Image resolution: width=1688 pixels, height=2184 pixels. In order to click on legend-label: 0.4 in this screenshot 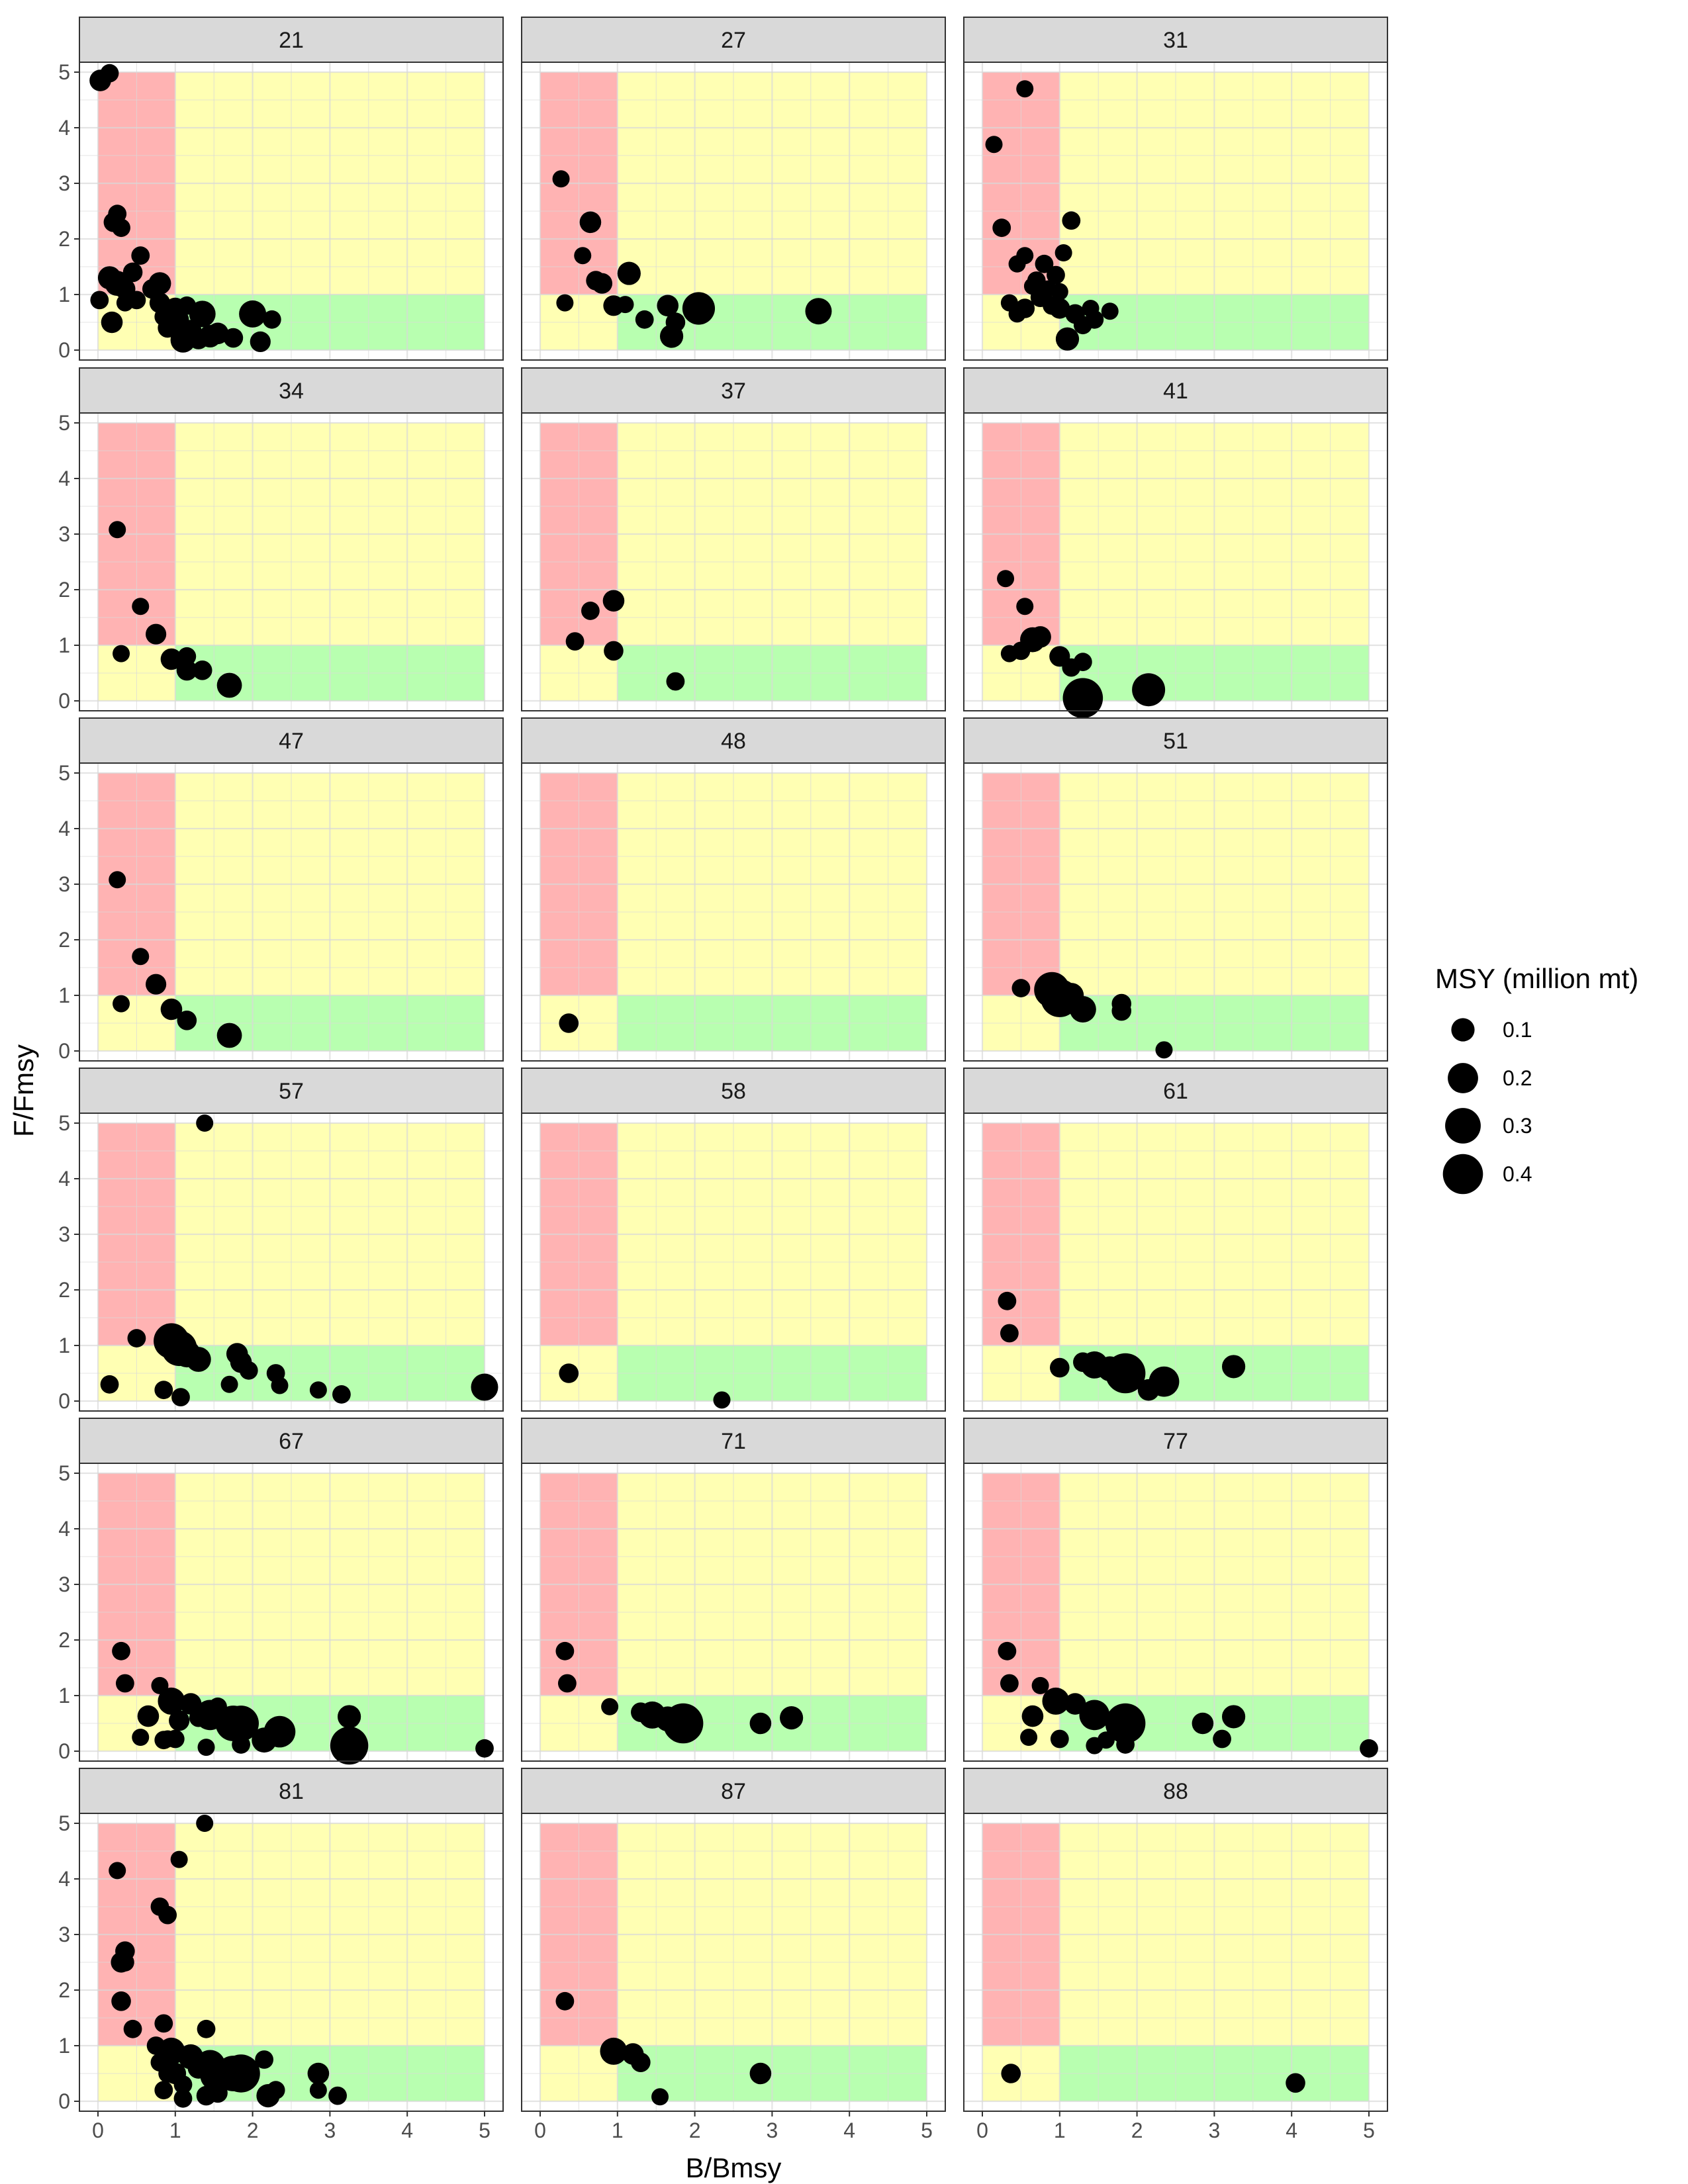, I will do `click(1517, 1174)`.